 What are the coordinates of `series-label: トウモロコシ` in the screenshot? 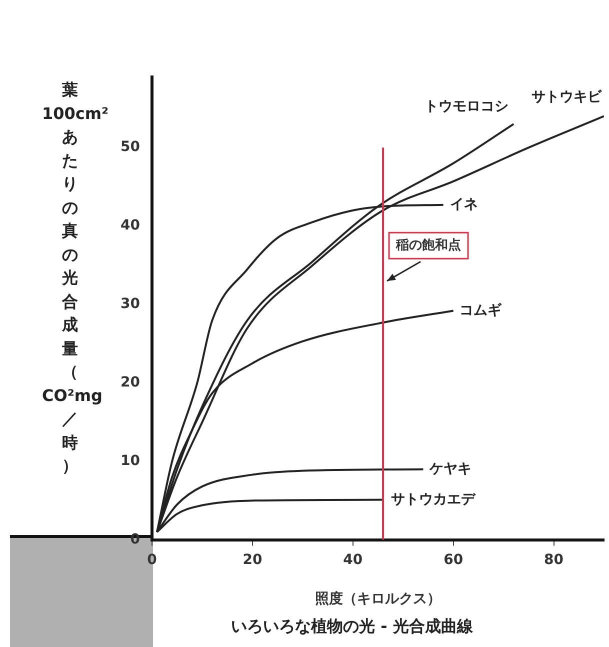 It's located at (466, 106).